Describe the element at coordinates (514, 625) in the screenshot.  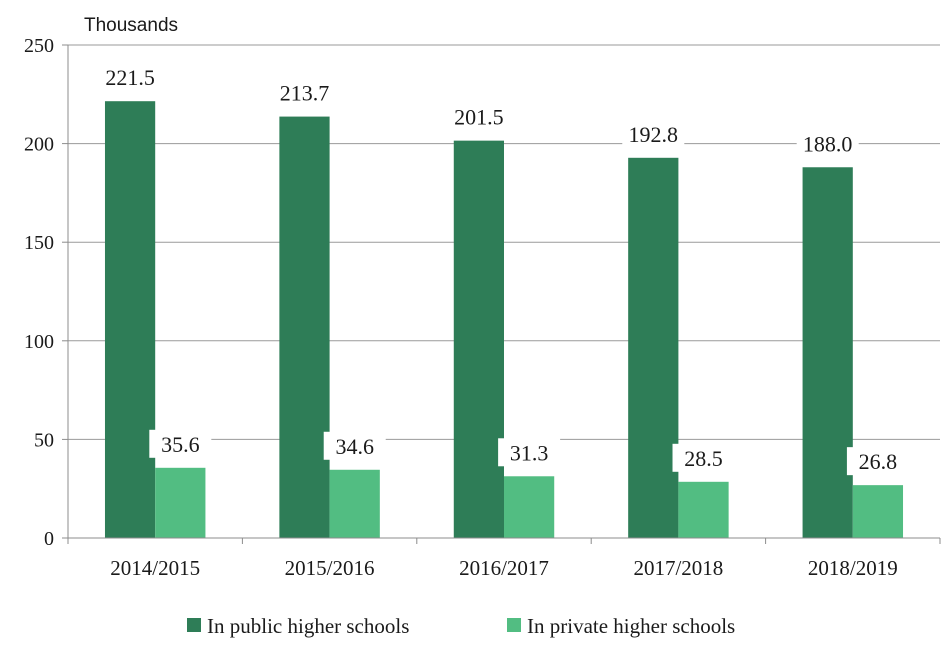
I see `legend-swatch-private` at that location.